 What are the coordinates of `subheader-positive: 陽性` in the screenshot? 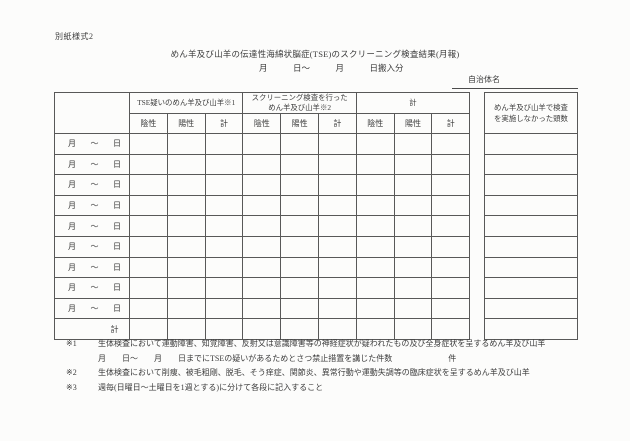 It's located at (300, 123).